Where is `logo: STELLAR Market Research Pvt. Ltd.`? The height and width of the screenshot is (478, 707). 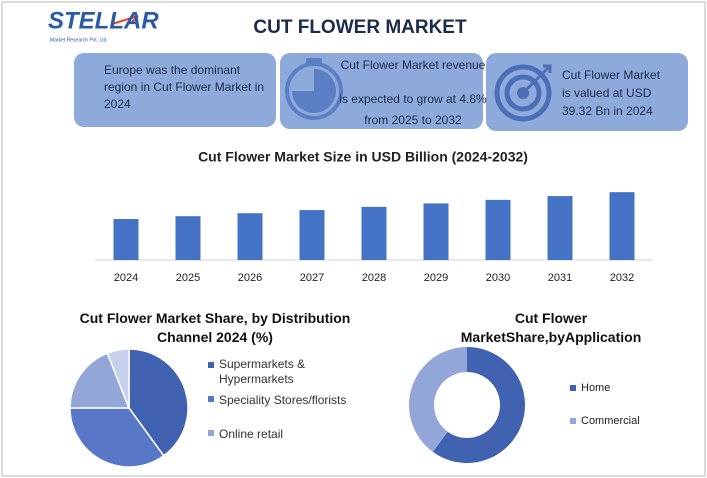
logo: STELLAR Market Research Pvt. Ltd. is located at coordinates (103, 25).